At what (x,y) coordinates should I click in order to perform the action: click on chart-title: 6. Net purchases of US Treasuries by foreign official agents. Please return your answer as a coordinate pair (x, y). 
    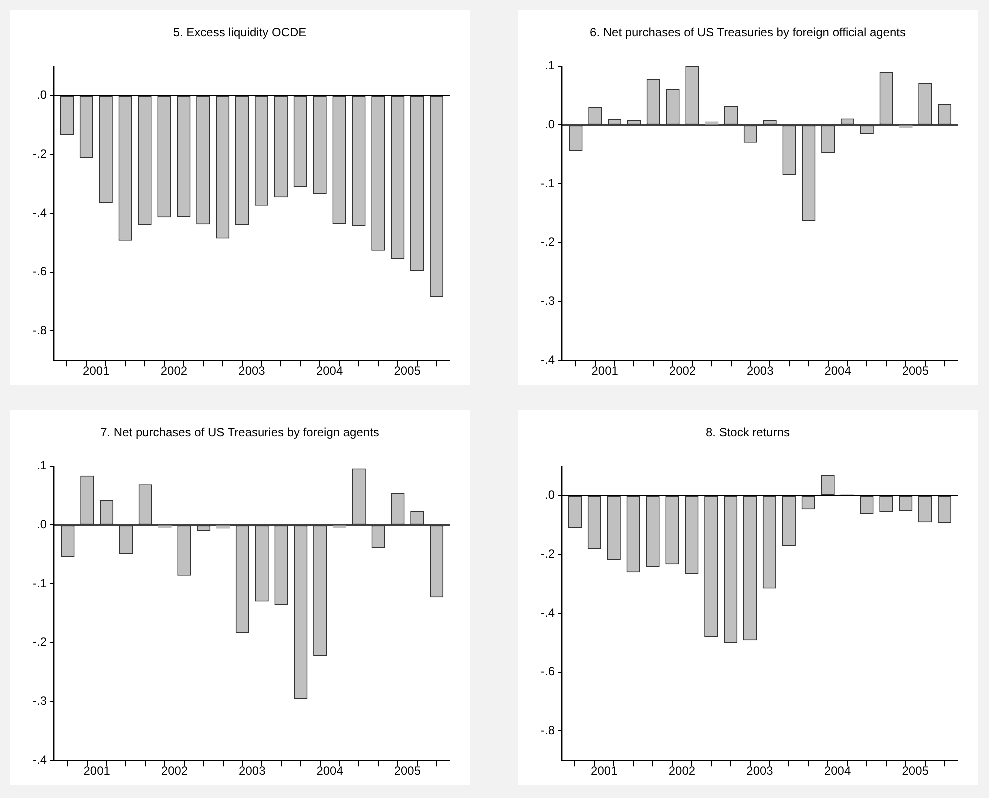
    Looking at the image, I should click on (748, 33).